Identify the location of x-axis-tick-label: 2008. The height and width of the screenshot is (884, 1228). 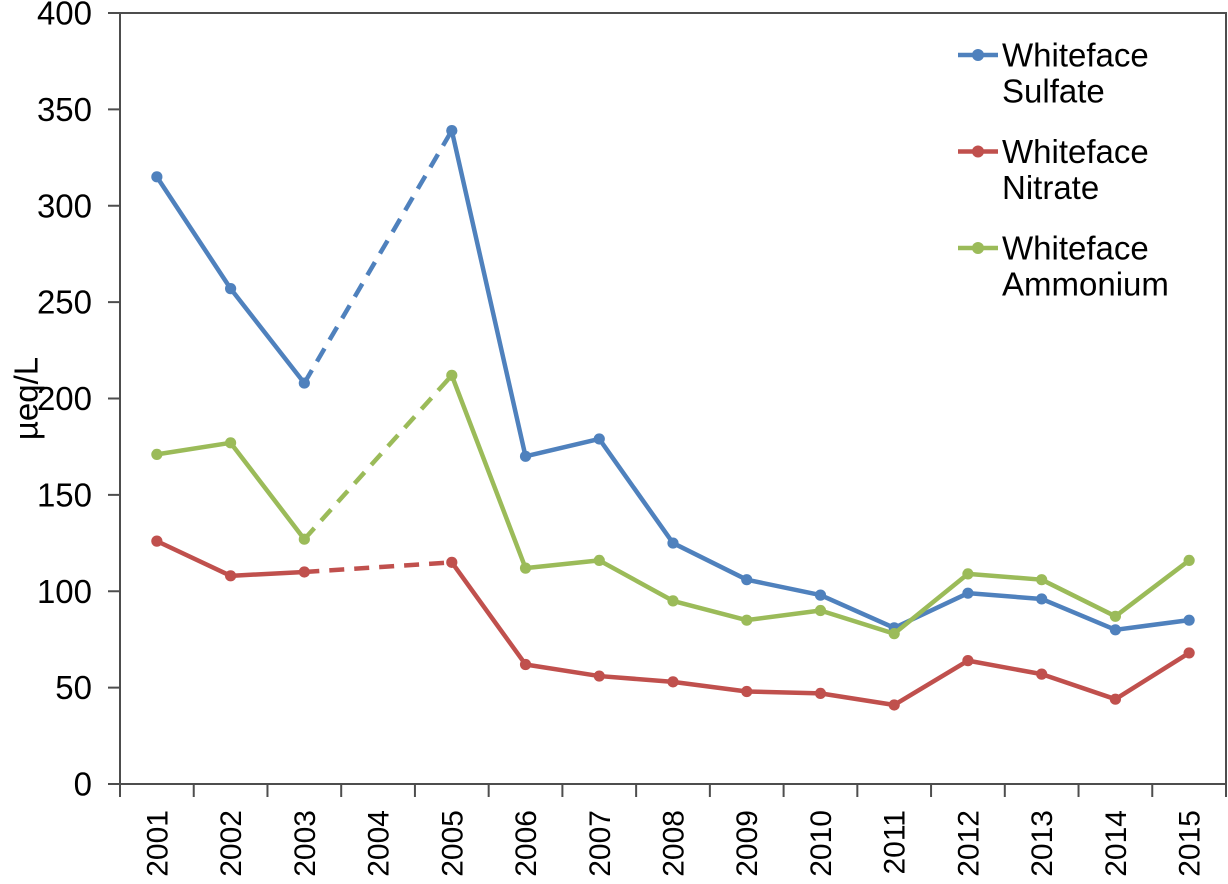
(674, 843).